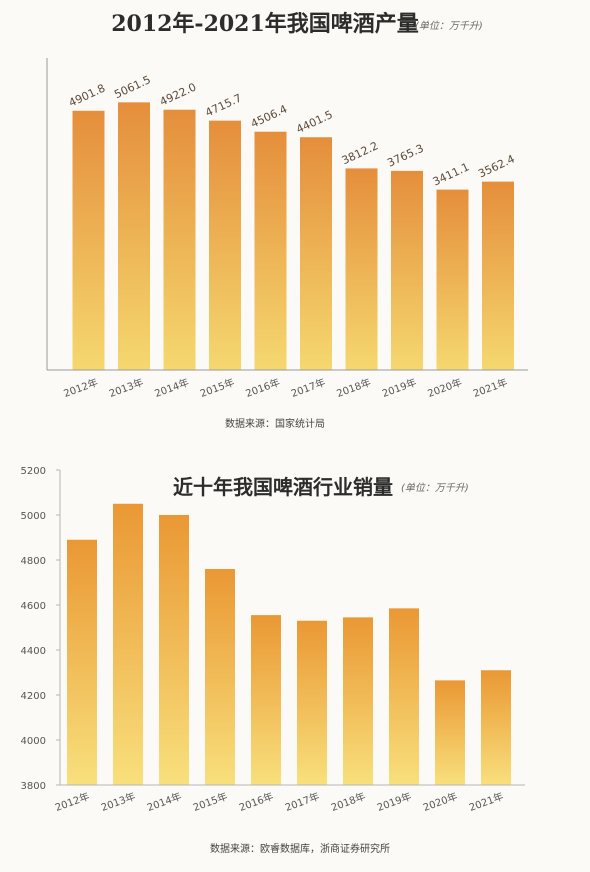 This screenshot has width=590, height=872. What do you see at coordinates (174, 650) in the screenshot?
I see `sales-bar-2014` at bounding box center [174, 650].